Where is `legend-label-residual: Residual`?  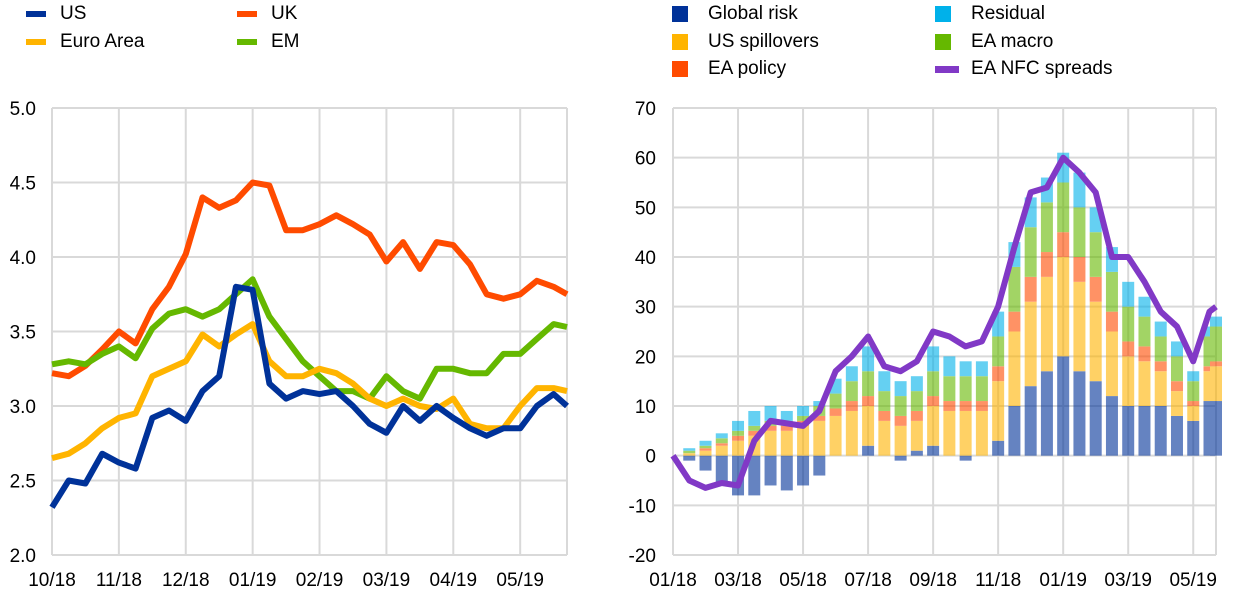 legend-label-residual: Residual is located at coordinates (1008, 13).